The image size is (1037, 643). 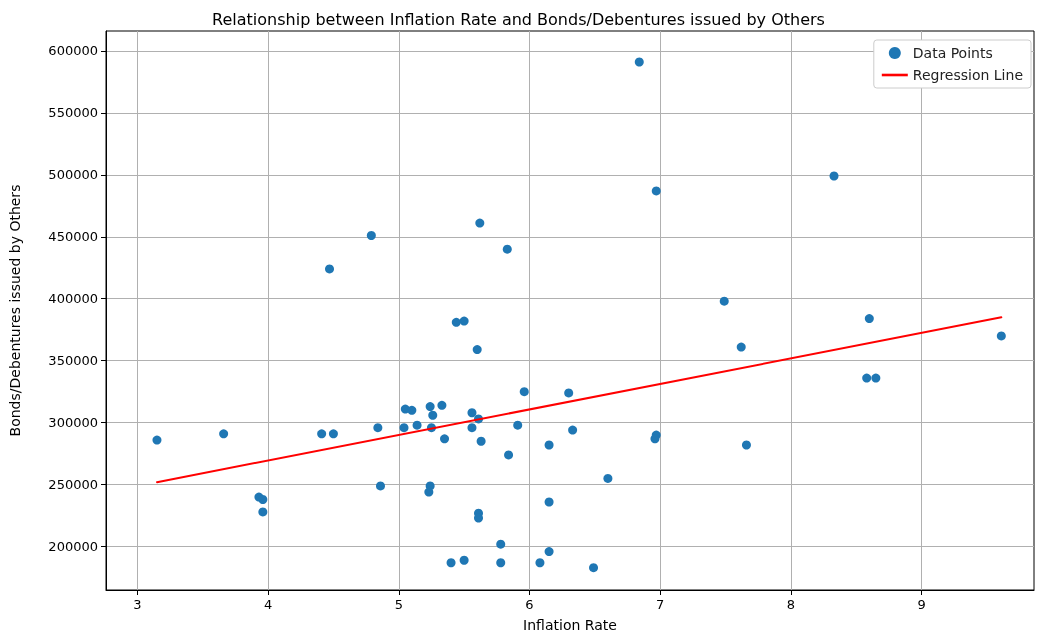 I want to click on y-tick-label: 250000, so click(x=73, y=485).